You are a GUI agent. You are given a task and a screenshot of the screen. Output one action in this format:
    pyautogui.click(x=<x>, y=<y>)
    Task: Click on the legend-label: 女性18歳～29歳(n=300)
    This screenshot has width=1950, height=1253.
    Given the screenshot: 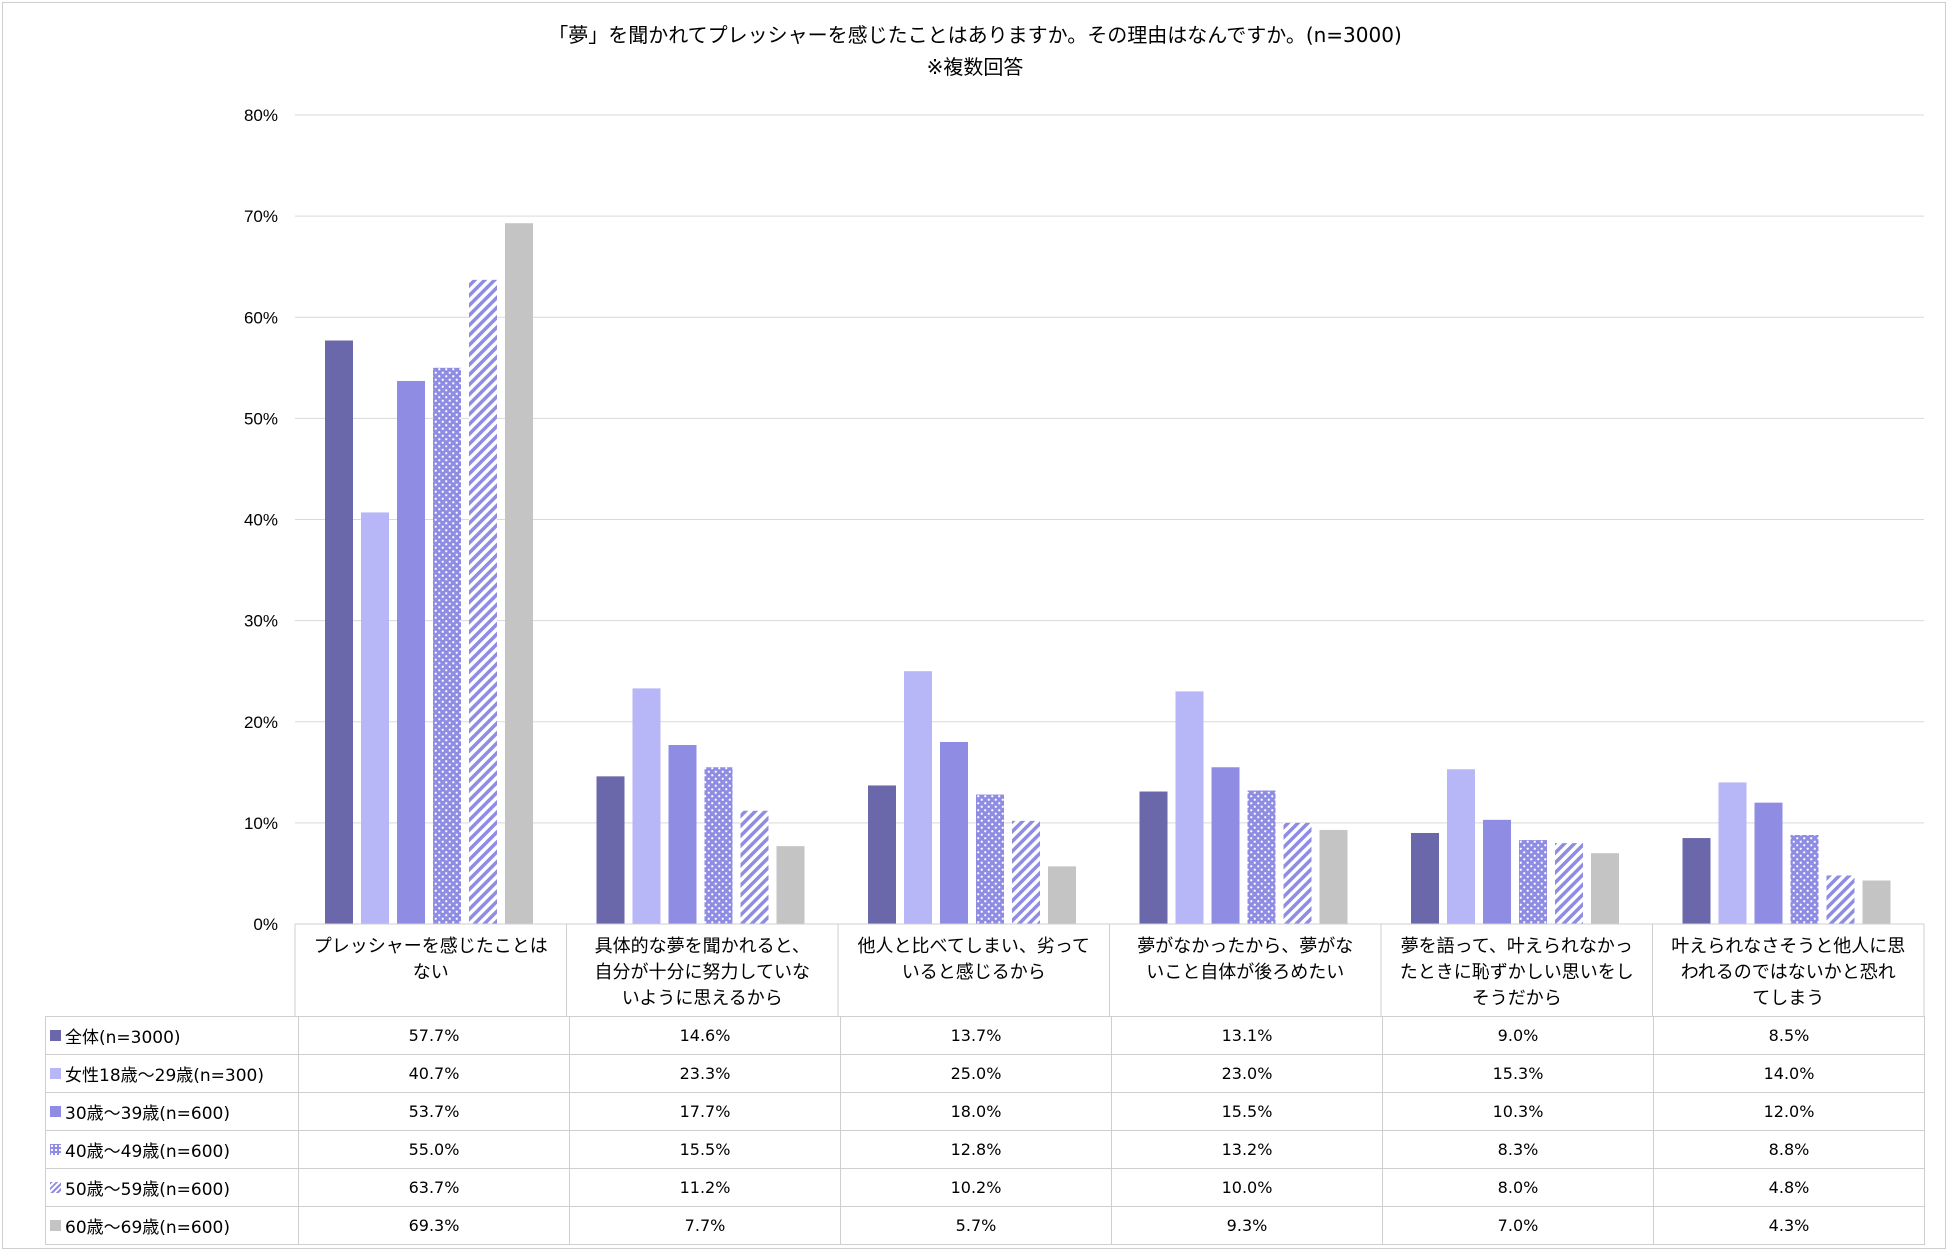 What is the action you would take?
    pyautogui.click(x=164, y=1076)
    